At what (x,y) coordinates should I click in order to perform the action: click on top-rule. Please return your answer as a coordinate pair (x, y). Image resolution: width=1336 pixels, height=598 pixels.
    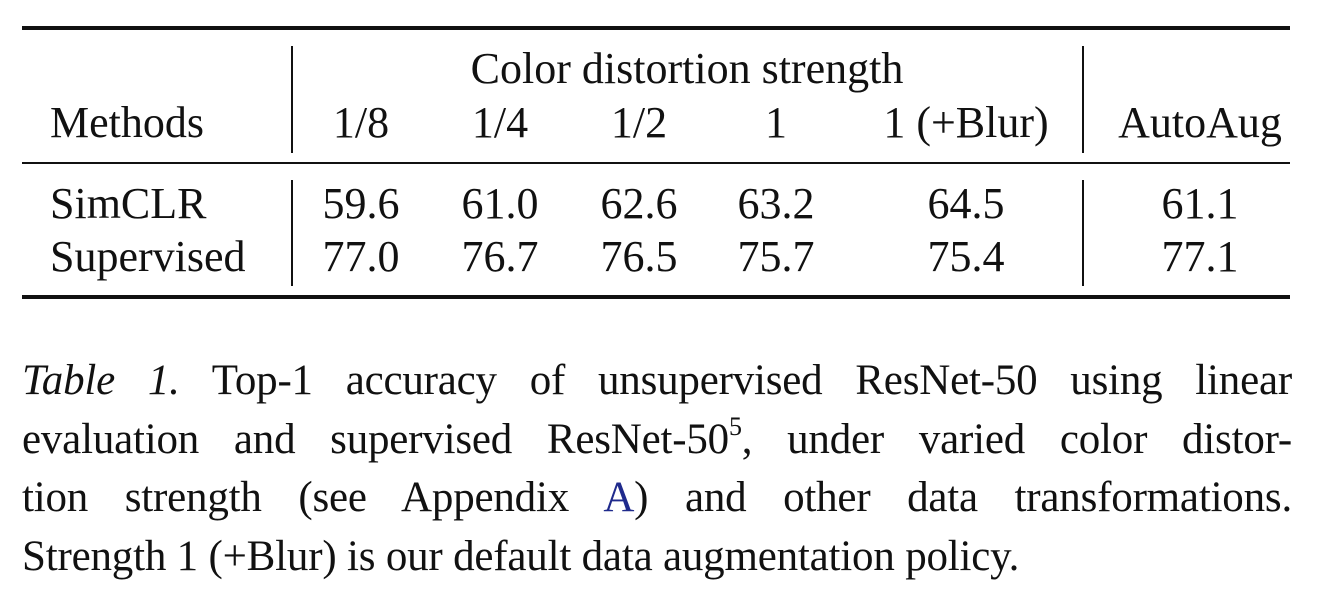
    Looking at the image, I should click on (656, 28).